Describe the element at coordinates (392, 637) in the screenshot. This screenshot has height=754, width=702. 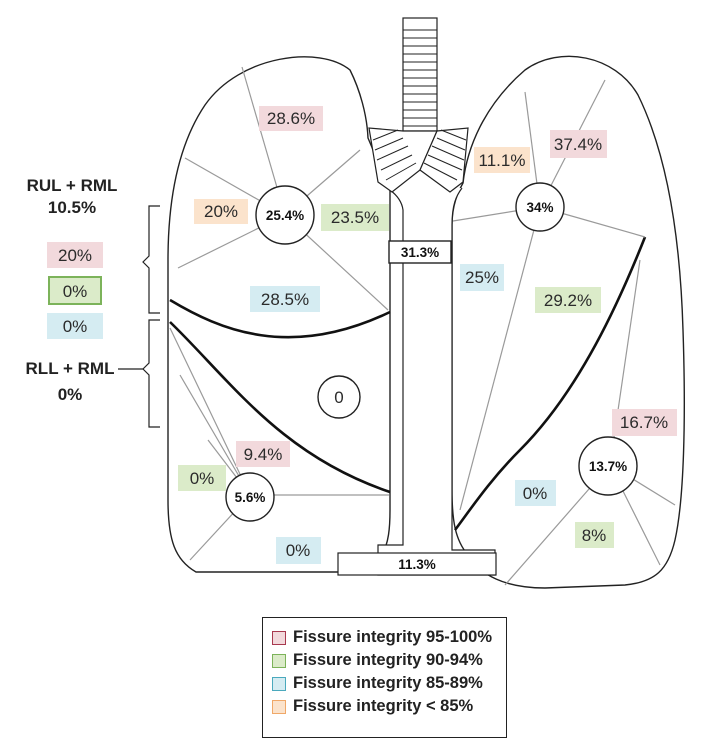
I see `legend-label: Fissure integrity 95-100%` at that location.